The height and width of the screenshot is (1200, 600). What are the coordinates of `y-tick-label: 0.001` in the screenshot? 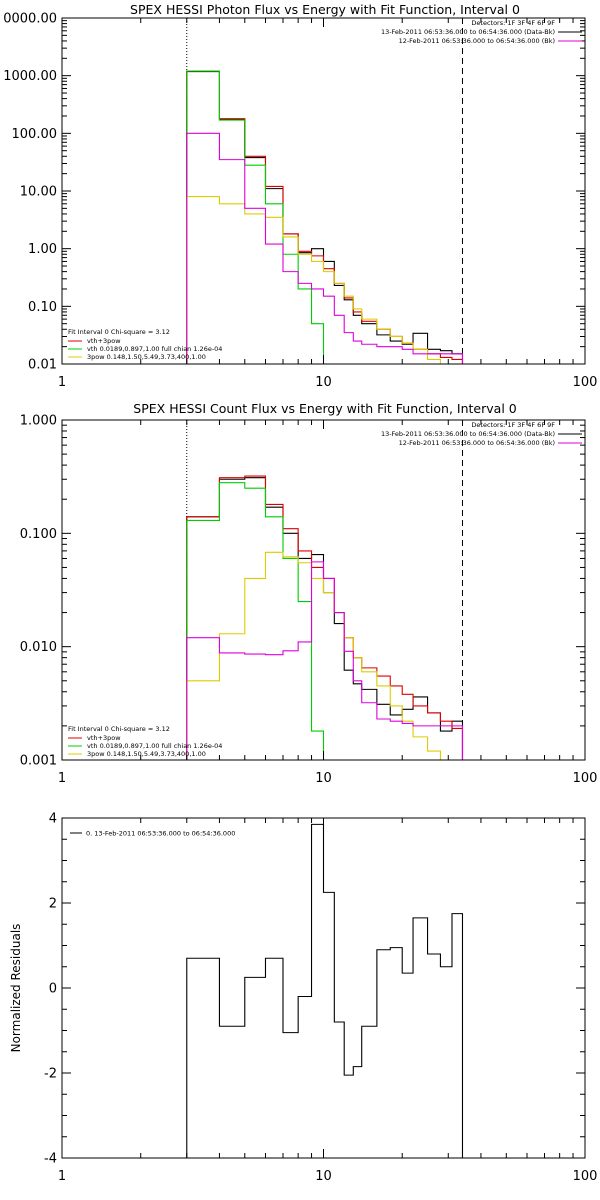 It's located at (38, 761).